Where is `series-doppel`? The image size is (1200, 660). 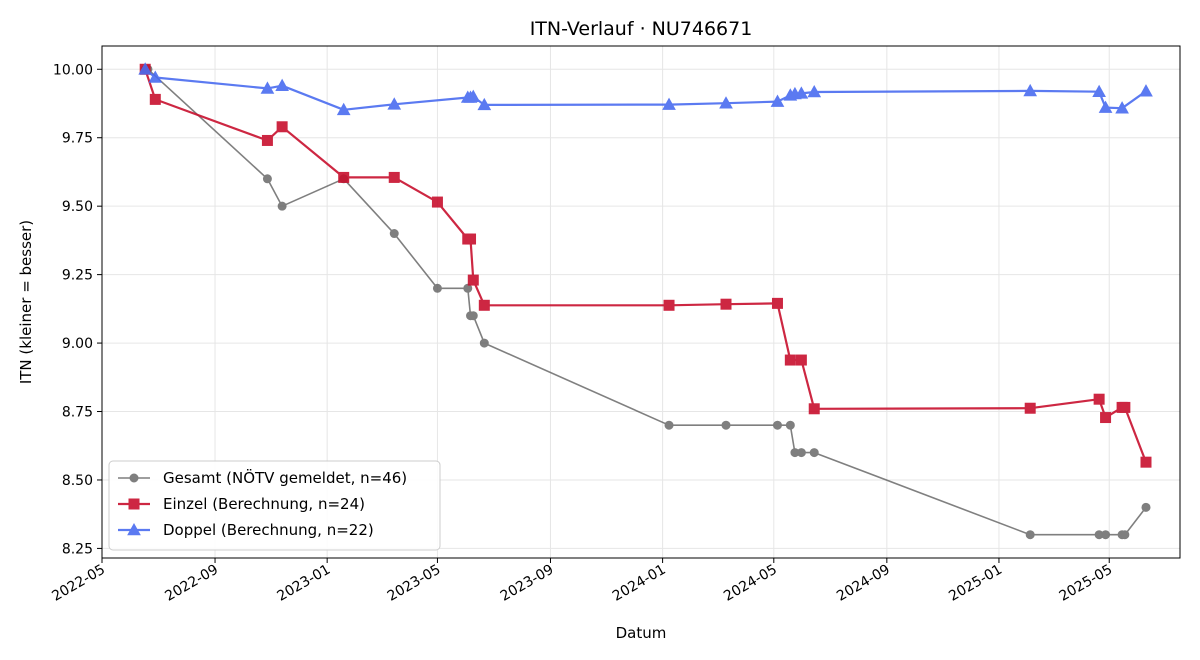 series-doppel is located at coordinates (645, 89).